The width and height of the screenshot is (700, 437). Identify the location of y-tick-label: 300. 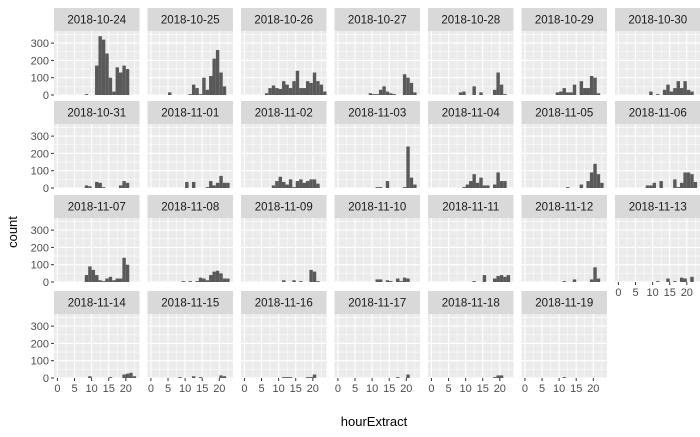
(40, 137).